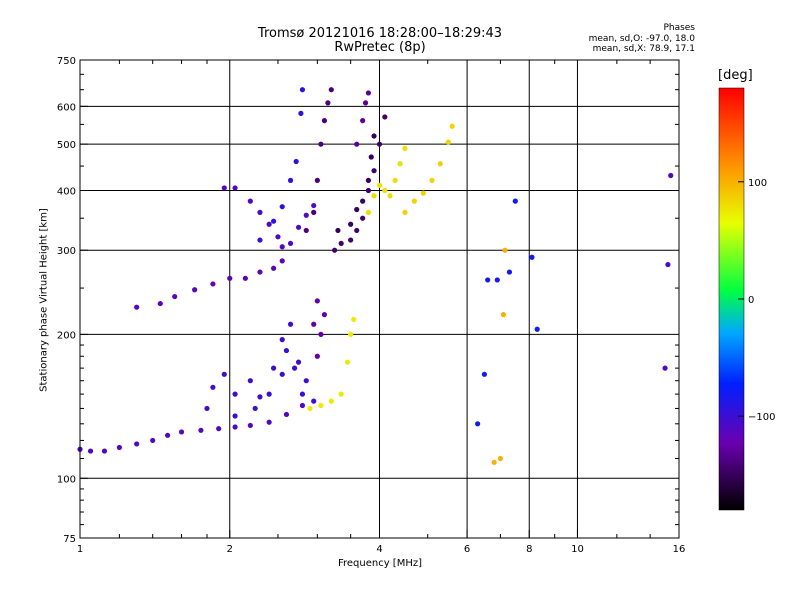  What do you see at coordinates (230, 549) in the screenshot?
I see `x-tick-label: 2` at bounding box center [230, 549].